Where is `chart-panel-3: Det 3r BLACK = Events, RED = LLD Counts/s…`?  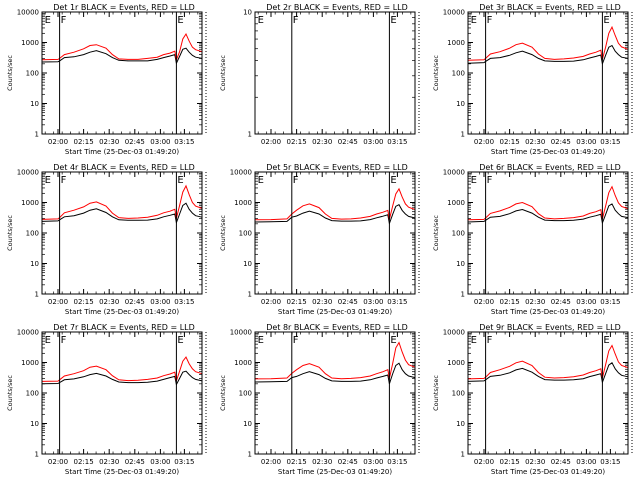 chart-panel-3: Det 3r BLACK = Events, RED = LLD Counts/s… is located at coordinates (532, 79).